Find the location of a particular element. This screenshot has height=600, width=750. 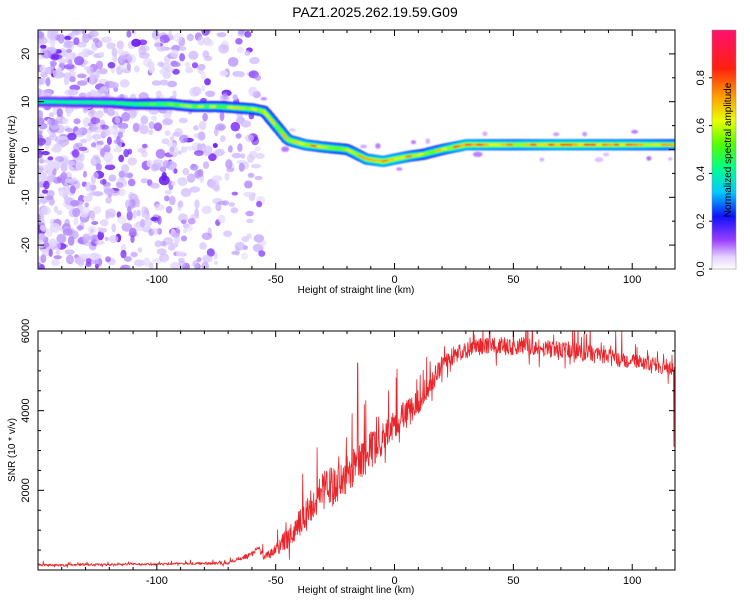

spectrogram-noise-blobs is located at coordinates (152, 149).